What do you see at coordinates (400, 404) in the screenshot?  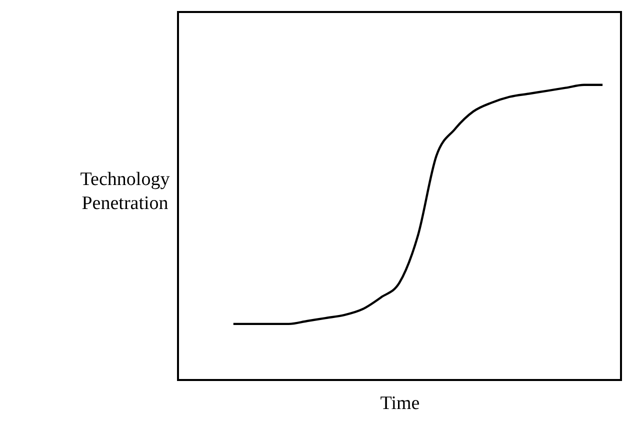 I see `x-axis-title: Time` at bounding box center [400, 404].